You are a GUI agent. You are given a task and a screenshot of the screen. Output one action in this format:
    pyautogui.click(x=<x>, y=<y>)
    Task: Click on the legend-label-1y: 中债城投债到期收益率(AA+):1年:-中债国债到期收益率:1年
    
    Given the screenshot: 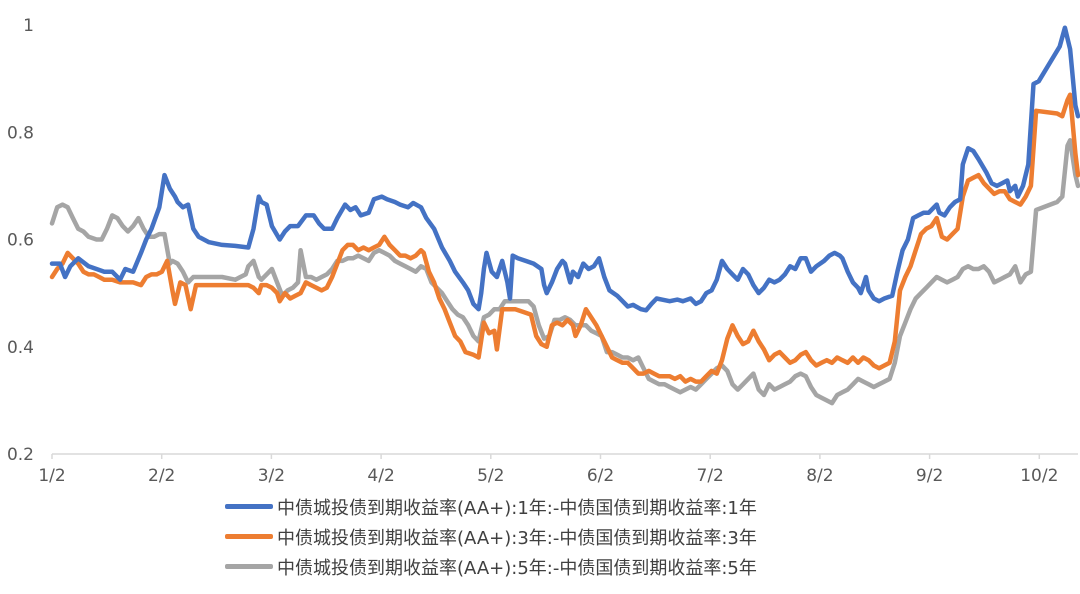 What is the action you would take?
    pyautogui.click(x=517, y=508)
    